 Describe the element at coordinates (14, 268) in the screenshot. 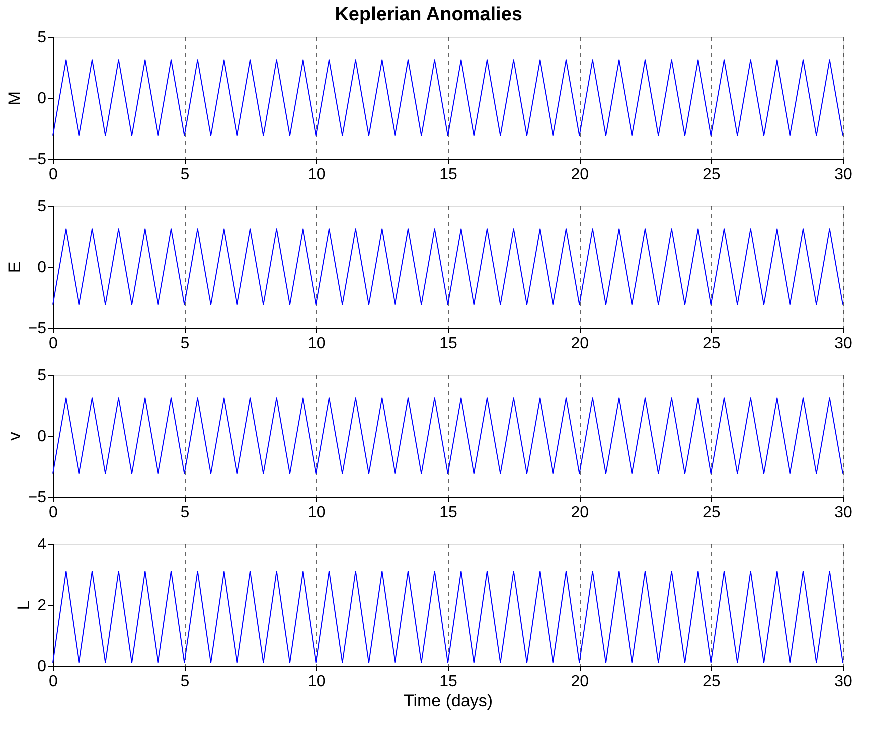

I see `y-axis-title: E` at that location.